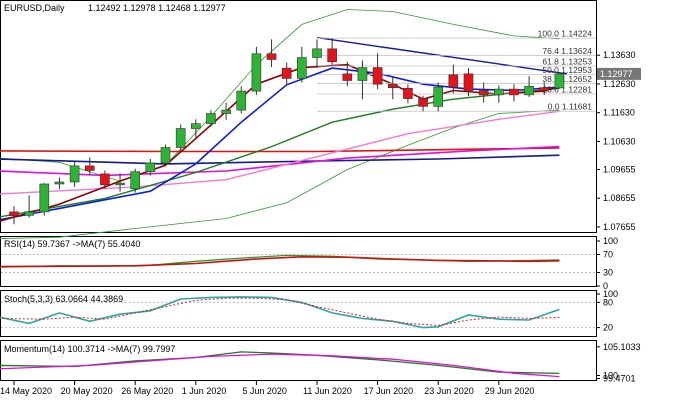  What do you see at coordinates (327, 391) in the screenshot?
I see `time-tick-label: 11 Jun 2020` at bounding box center [327, 391].